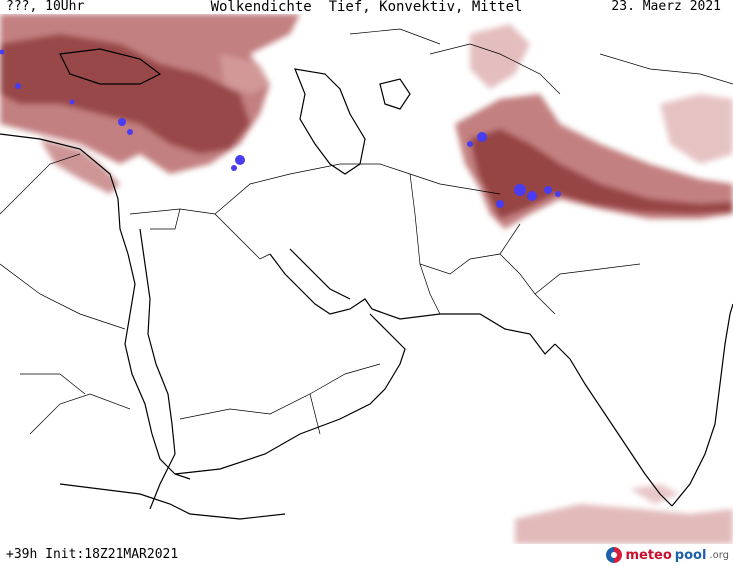  I want to click on forecast-date: 23. Maerz 2021, so click(666, 7).